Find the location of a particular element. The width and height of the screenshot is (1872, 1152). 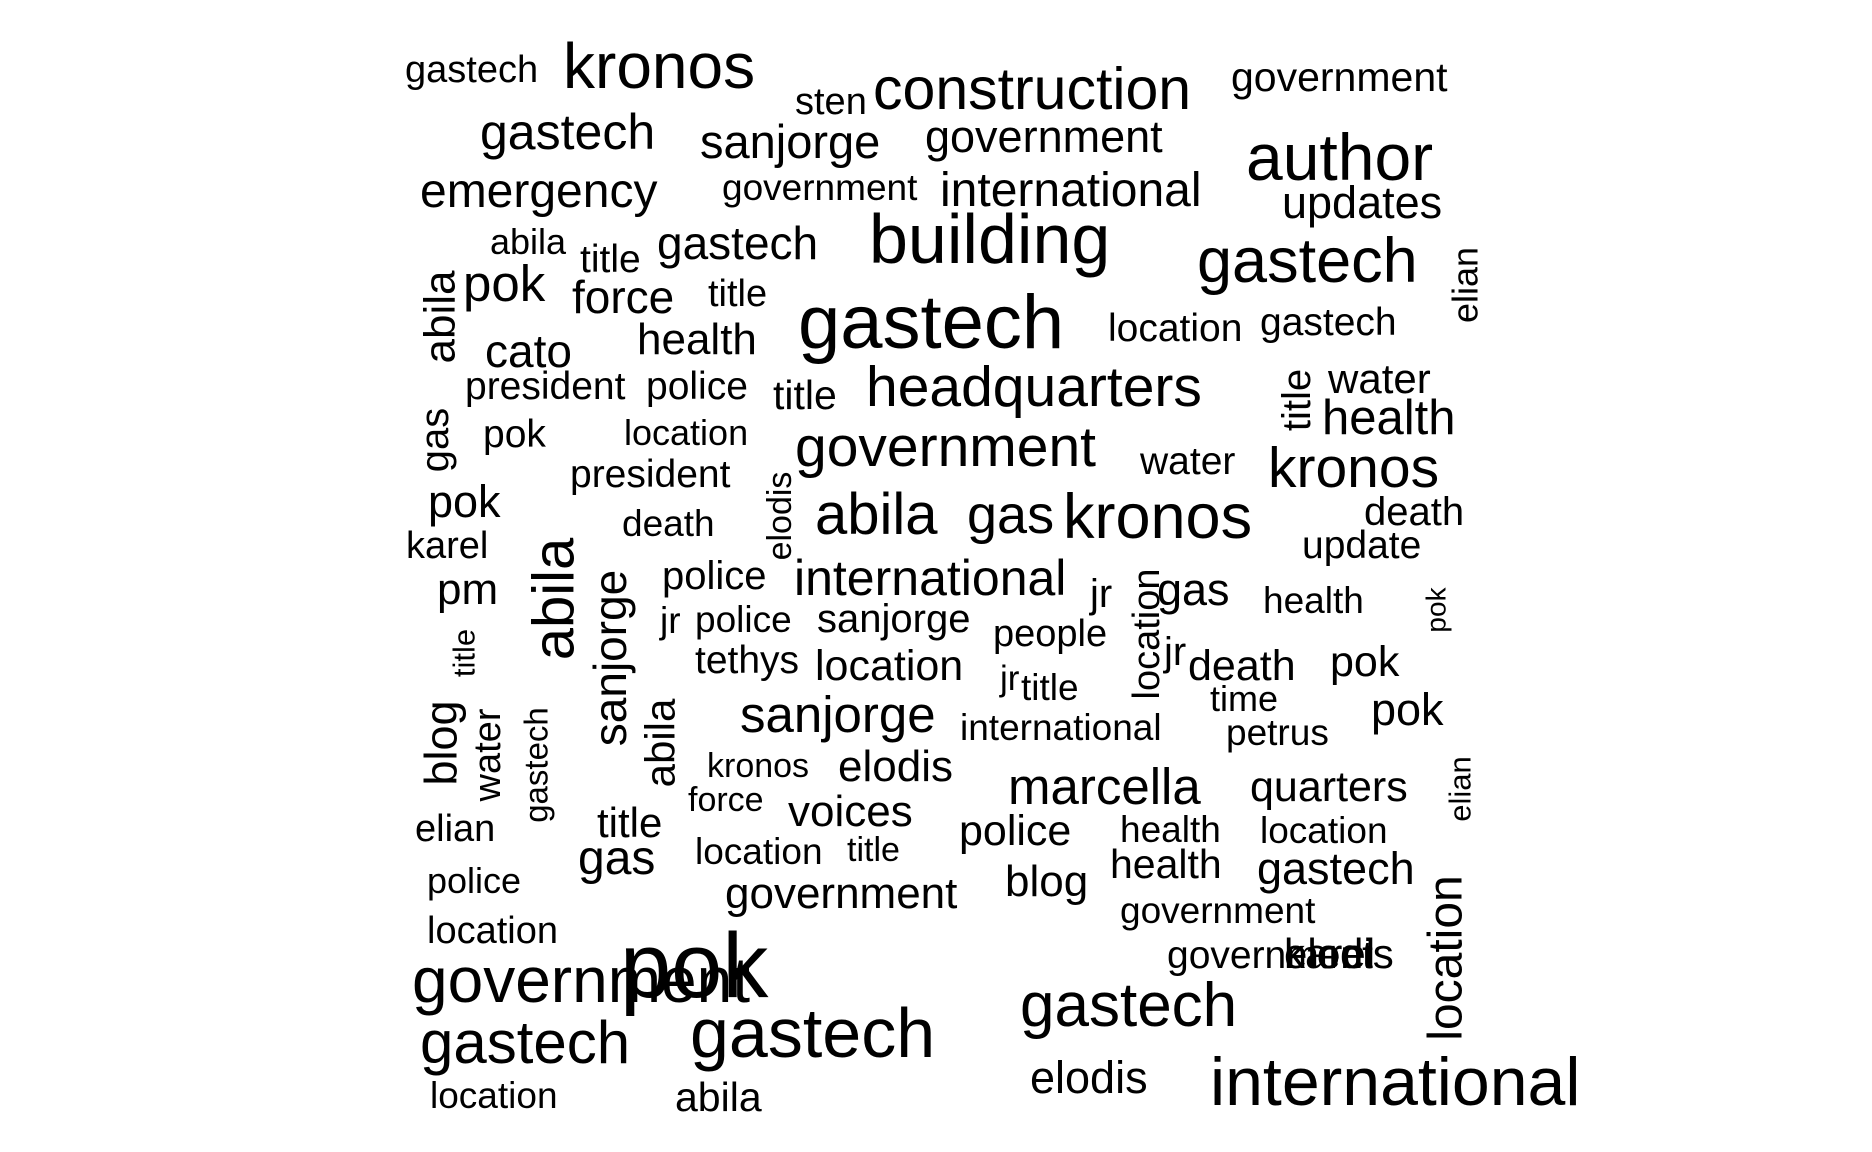

word-water-77: water is located at coordinates (488, 755).